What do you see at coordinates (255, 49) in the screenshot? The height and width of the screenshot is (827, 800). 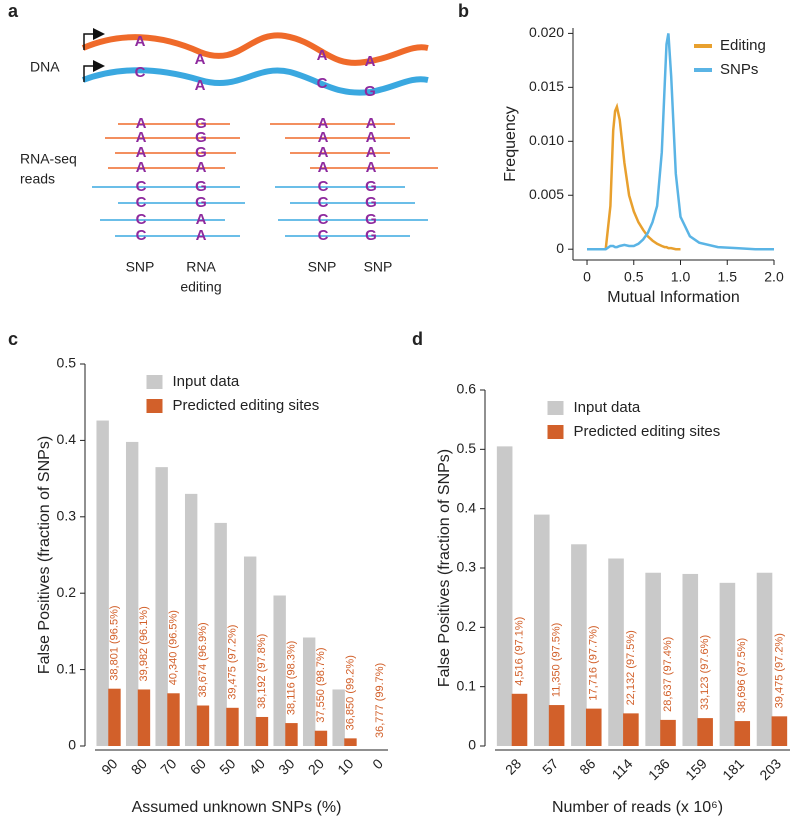 I see `dna-strand` at bounding box center [255, 49].